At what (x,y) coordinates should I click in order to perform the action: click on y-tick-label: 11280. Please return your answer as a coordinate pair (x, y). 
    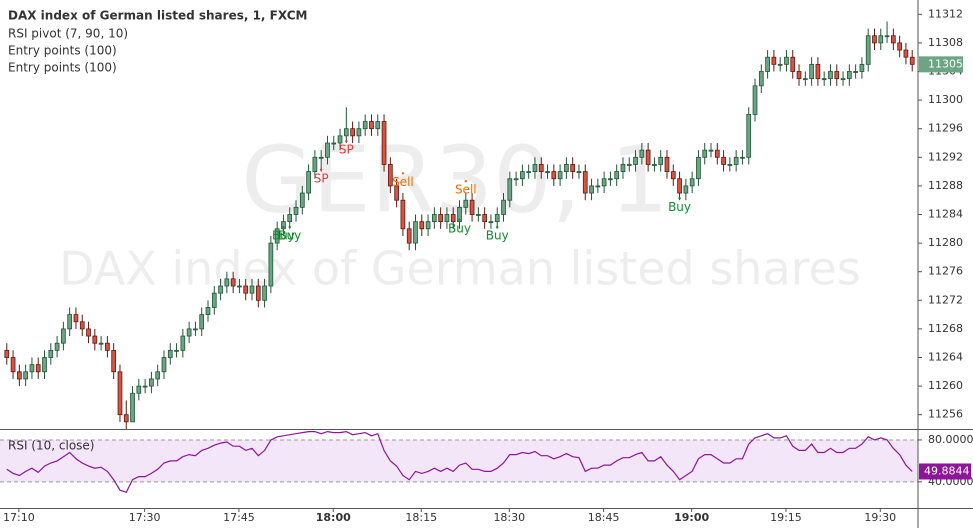
    Looking at the image, I should click on (945, 242).